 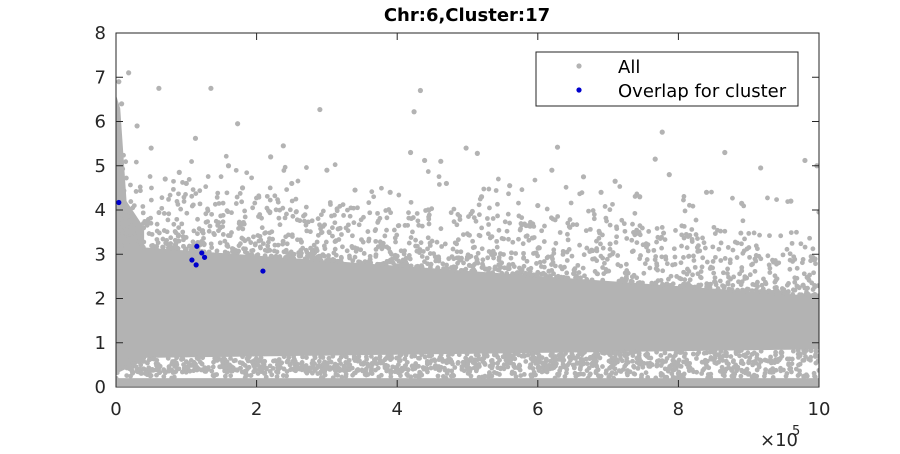 What do you see at coordinates (196, 265) in the screenshot?
I see `point-overlap` at bounding box center [196, 265].